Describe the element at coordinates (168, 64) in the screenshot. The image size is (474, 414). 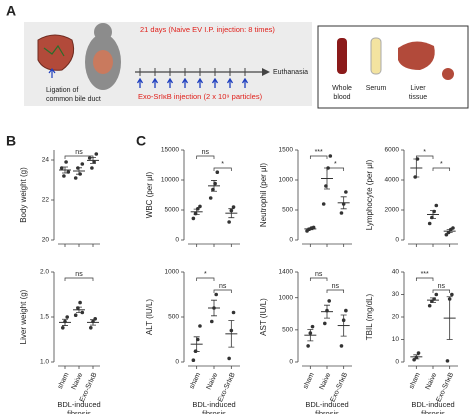
I see `diagram-bg` at that location.